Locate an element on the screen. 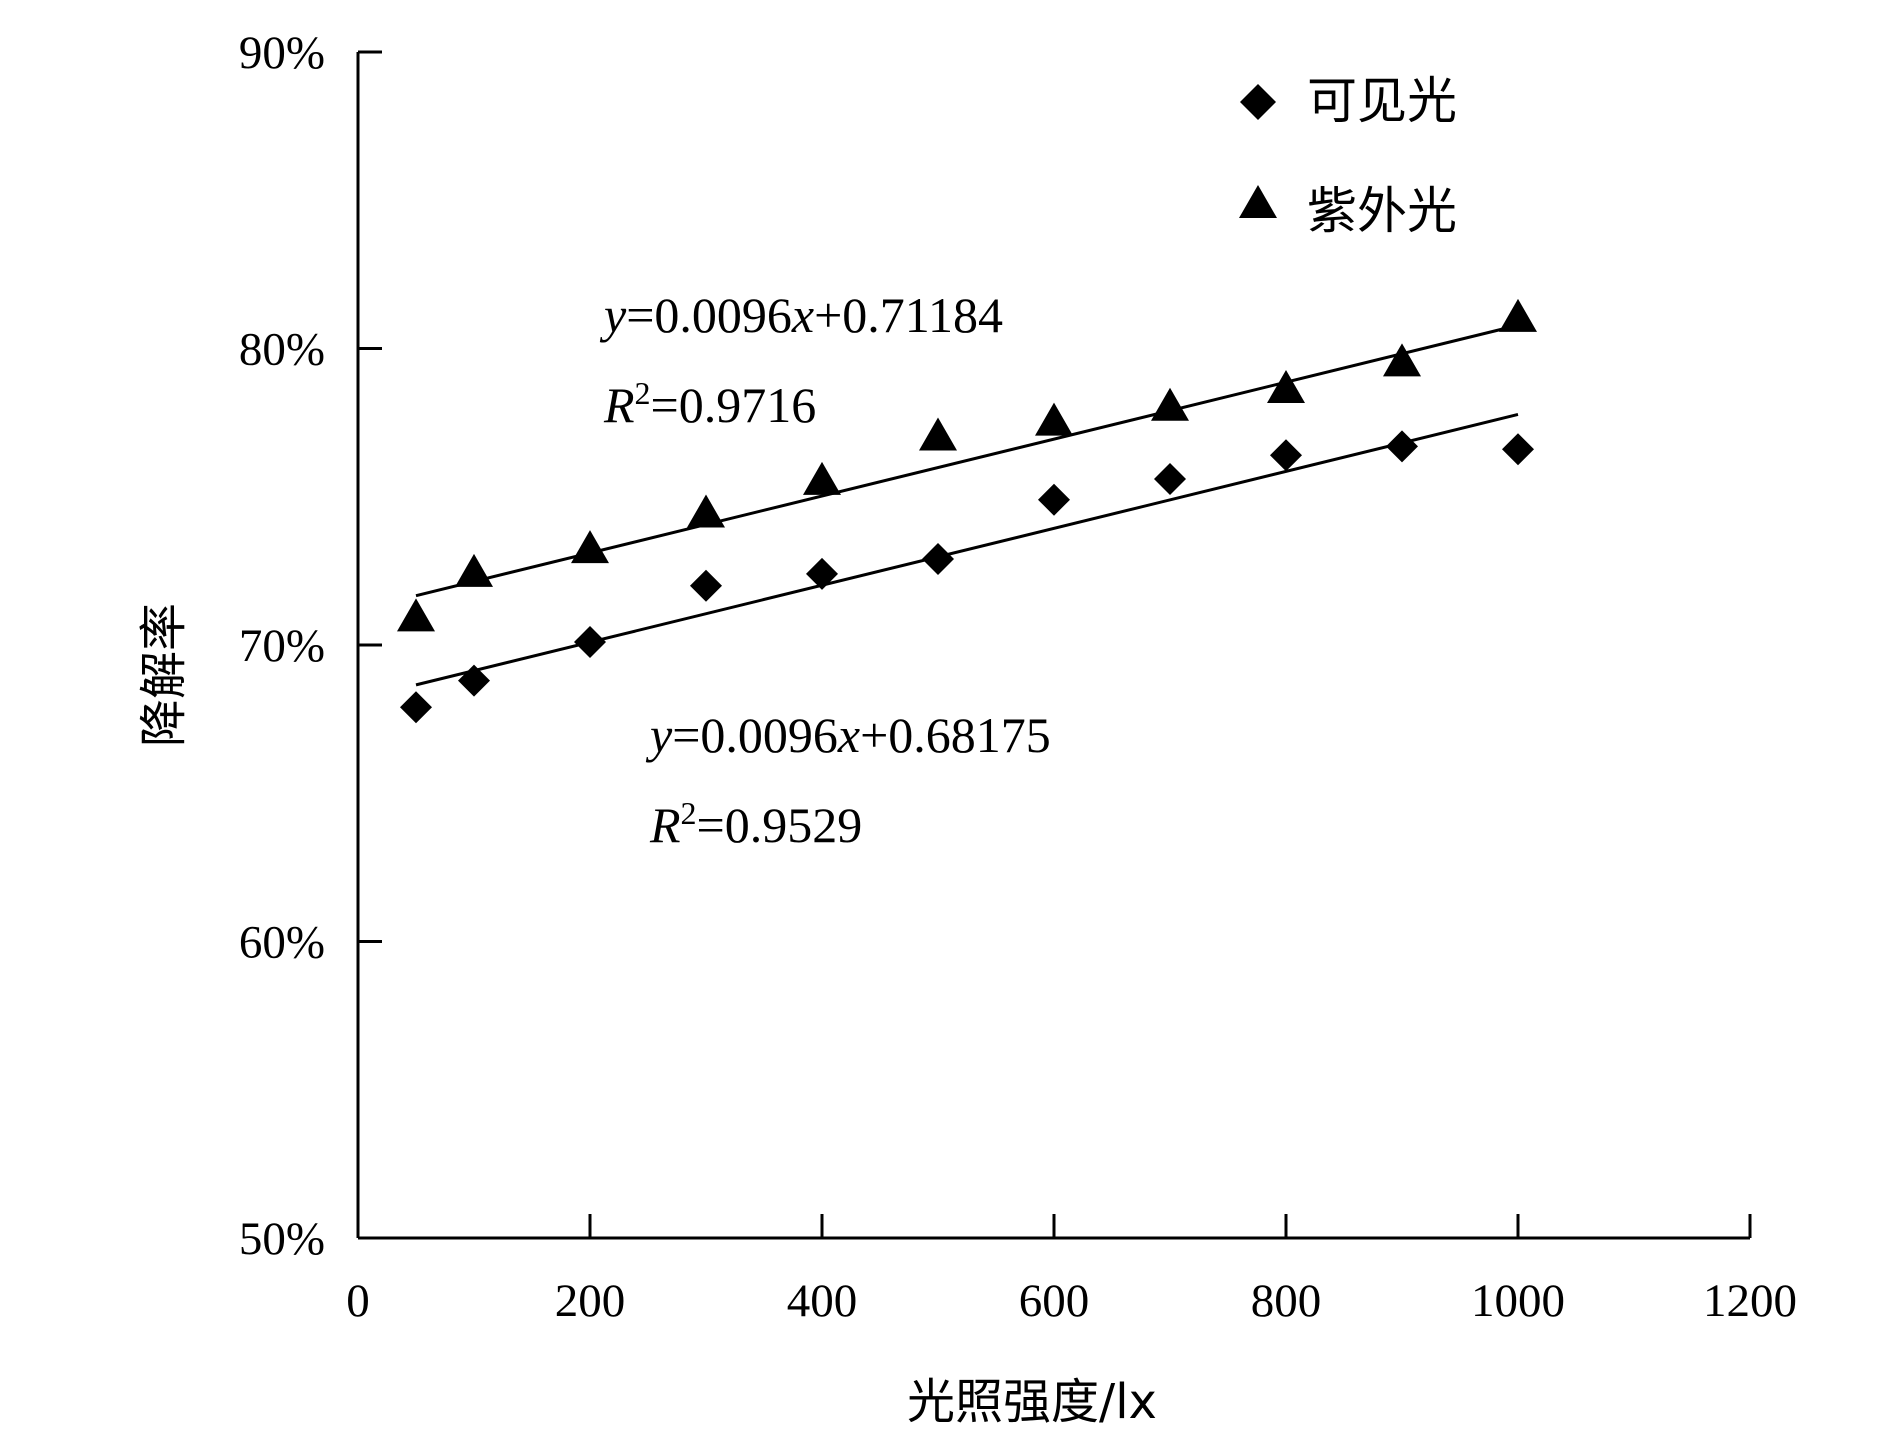 Image resolution: width=1887 pixels, height=1446 pixels. y-tick-label: 90% is located at coordinates (282, 53).